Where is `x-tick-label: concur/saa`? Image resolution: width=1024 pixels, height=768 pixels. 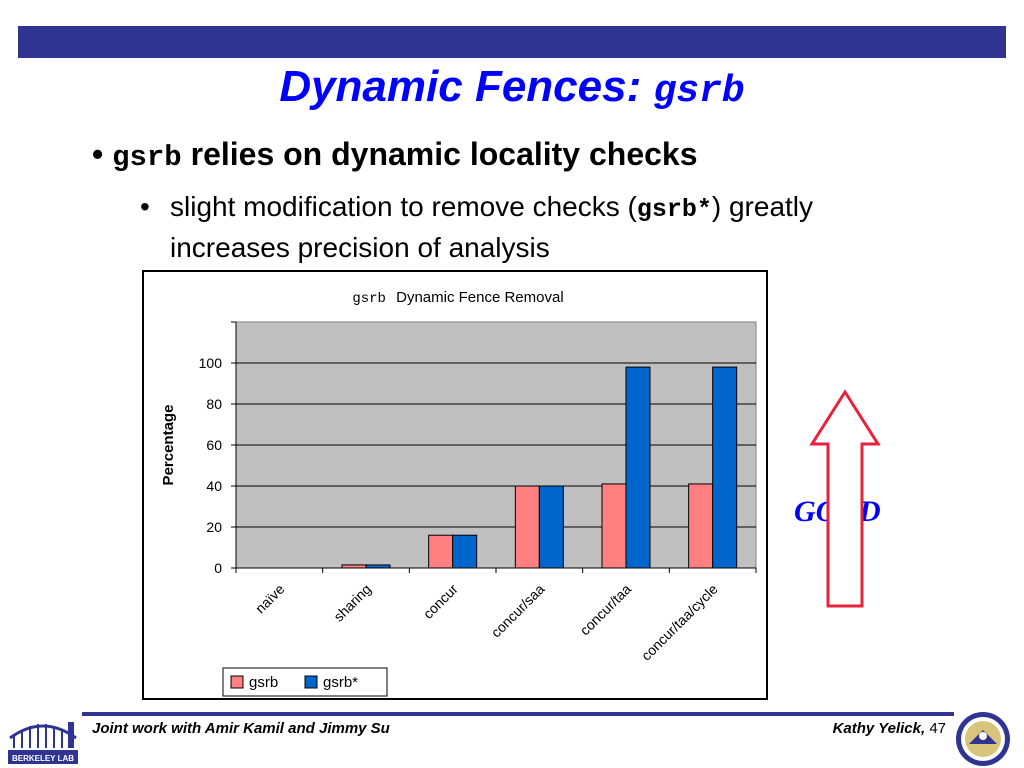
x-tick-label: concur/saa is located at coordinates (518, 611).